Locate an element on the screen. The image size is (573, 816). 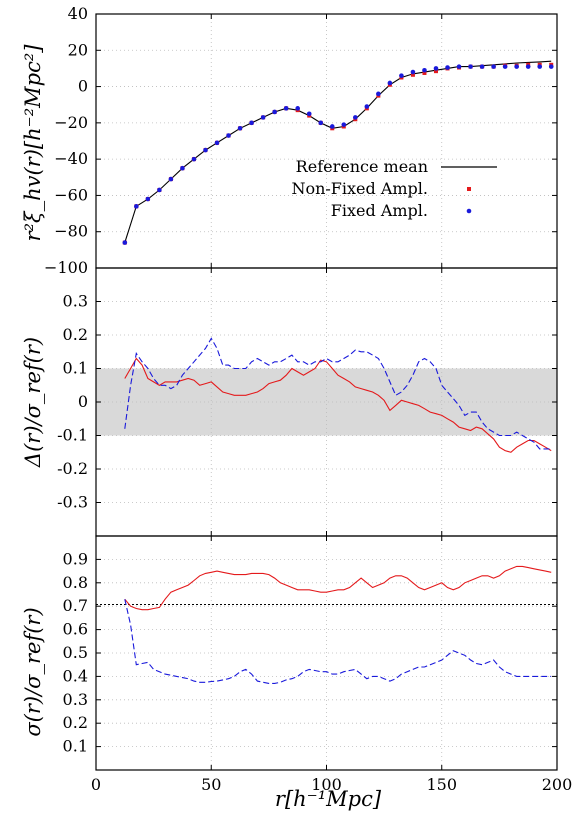
xlabel: r[h⁻¹Mpc] is located at coordinates (328, 799).